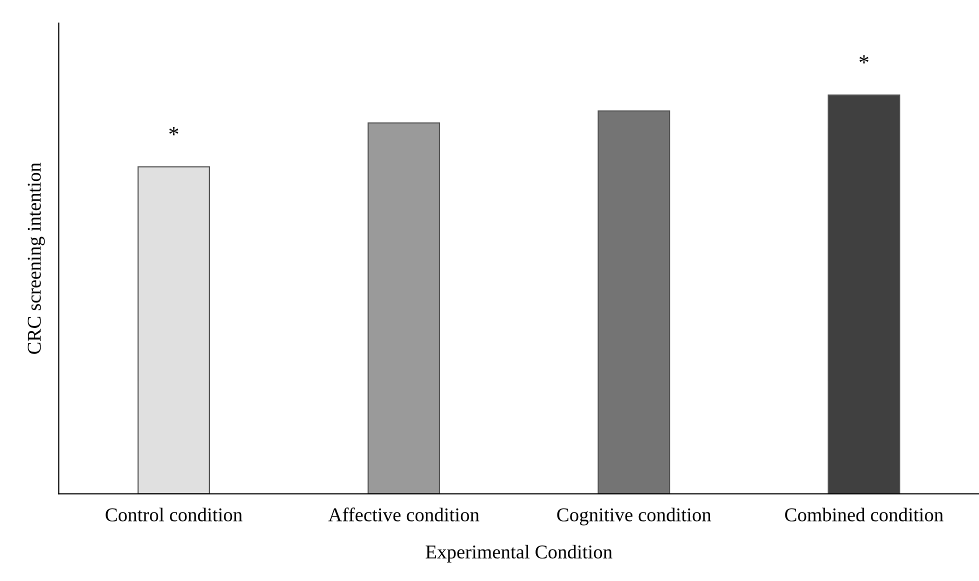 The width and height of the screenshot is (979, 581). What do you see at coordinates (36, 258) in the screenshot?
I see `y-axis-title: CRC screening intention` at bounding box center [36, 258].